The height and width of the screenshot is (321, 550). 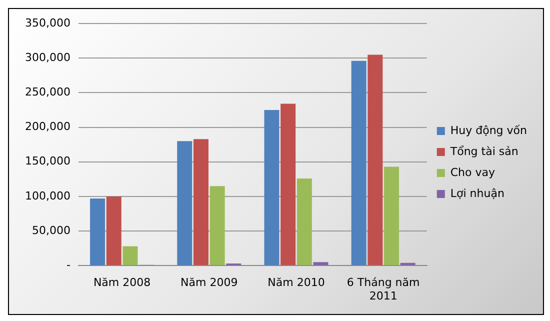 What do you see at coordinates (477, 193) in the screenshot?
I see `legend-label: Lợi nhuận` at bounding box center [477, 193].